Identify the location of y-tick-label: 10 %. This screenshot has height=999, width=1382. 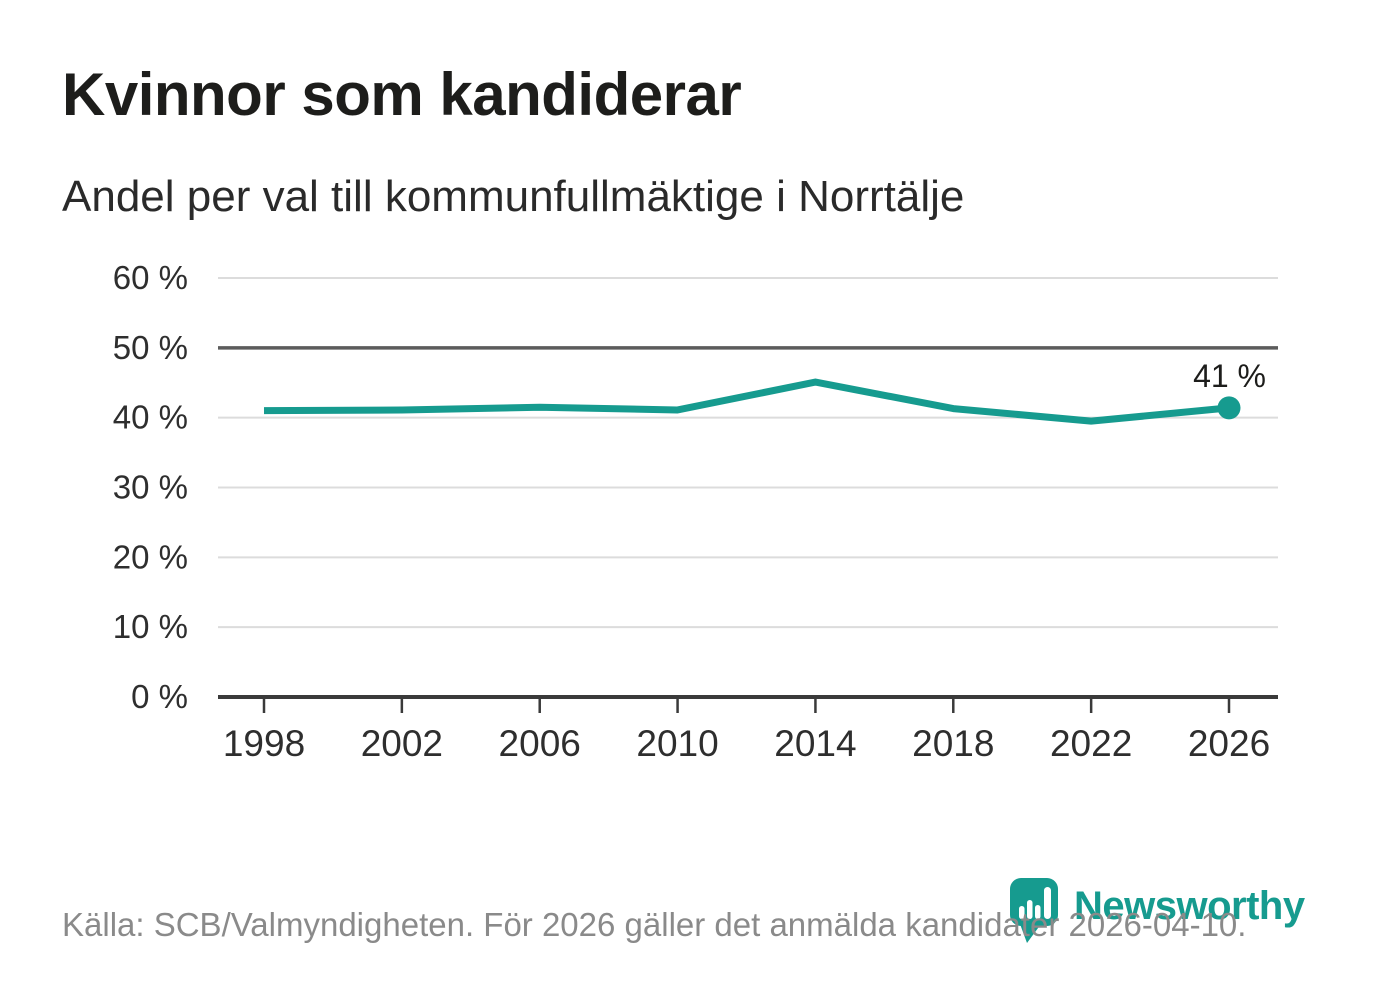
(150, 626).